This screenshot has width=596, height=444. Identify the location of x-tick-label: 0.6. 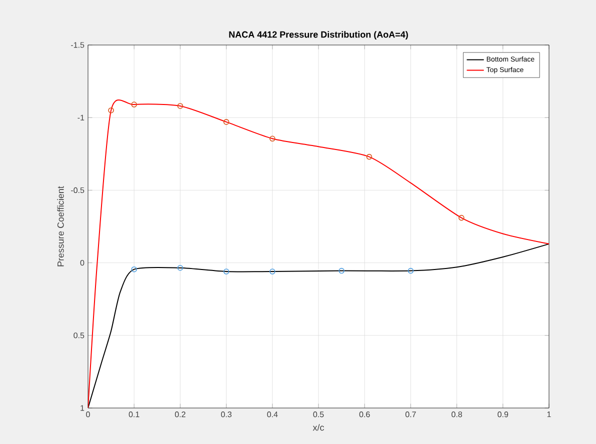
(364, 415).